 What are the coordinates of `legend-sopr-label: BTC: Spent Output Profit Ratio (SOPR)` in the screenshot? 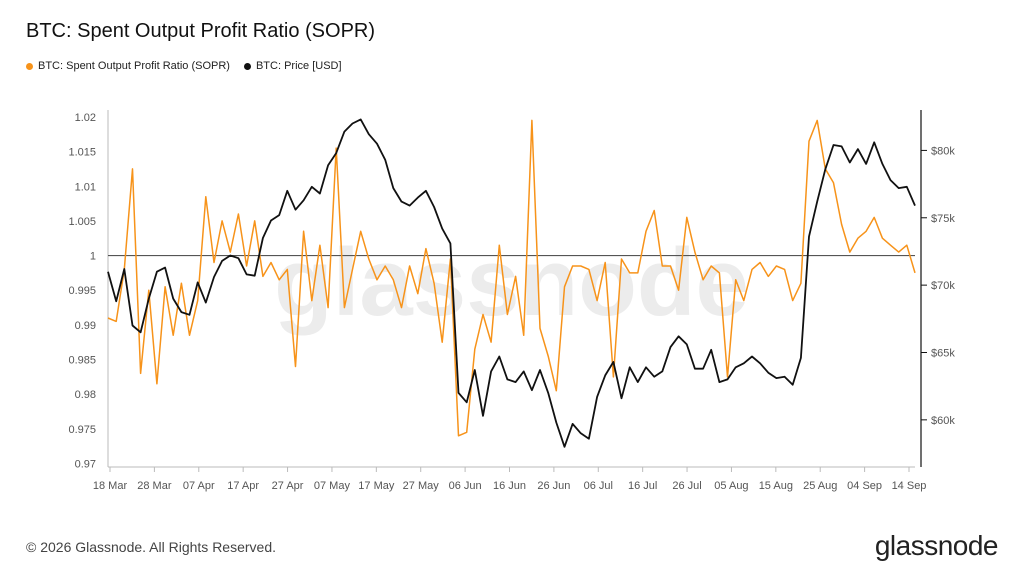 It's located at (134, 66).